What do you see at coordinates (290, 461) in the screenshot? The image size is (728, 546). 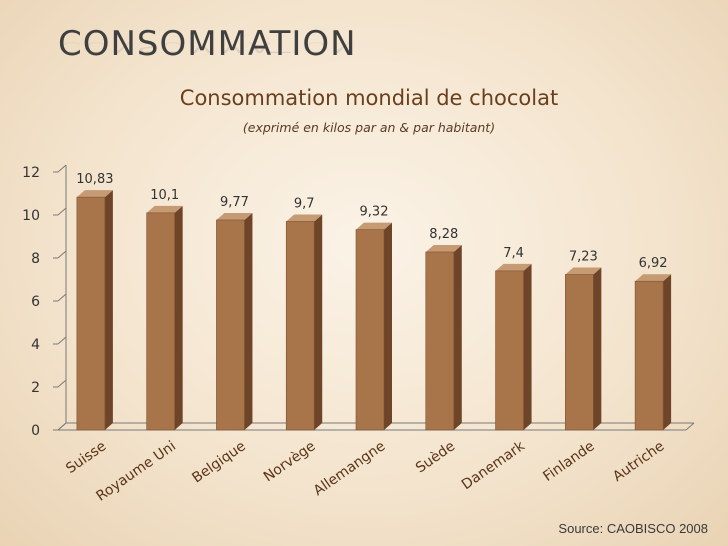 I see `x-tick-label: Norvège` at bounding box center [290, 461].